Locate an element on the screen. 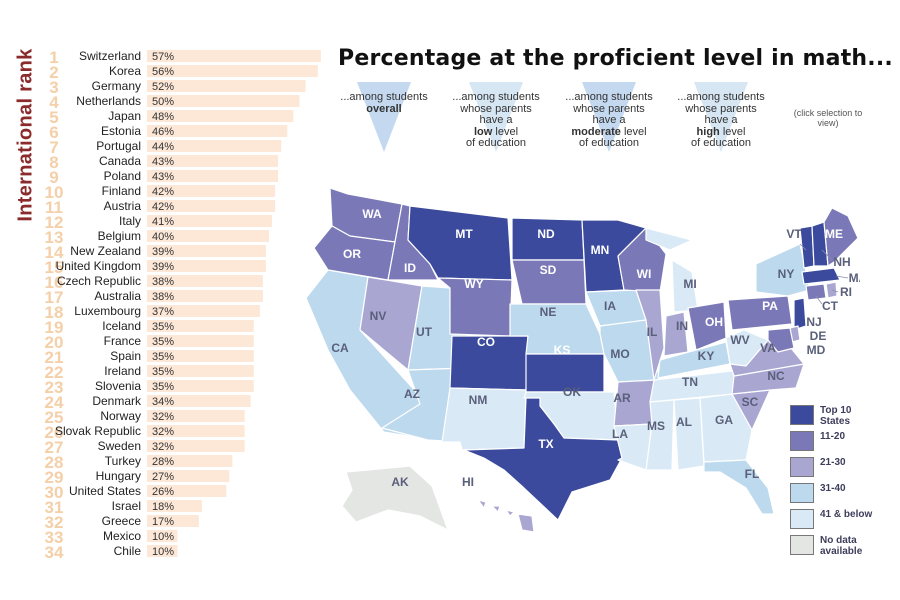 This screenshot has width=900, height=600. value-label: 56% is located at coordinates (163, 72).